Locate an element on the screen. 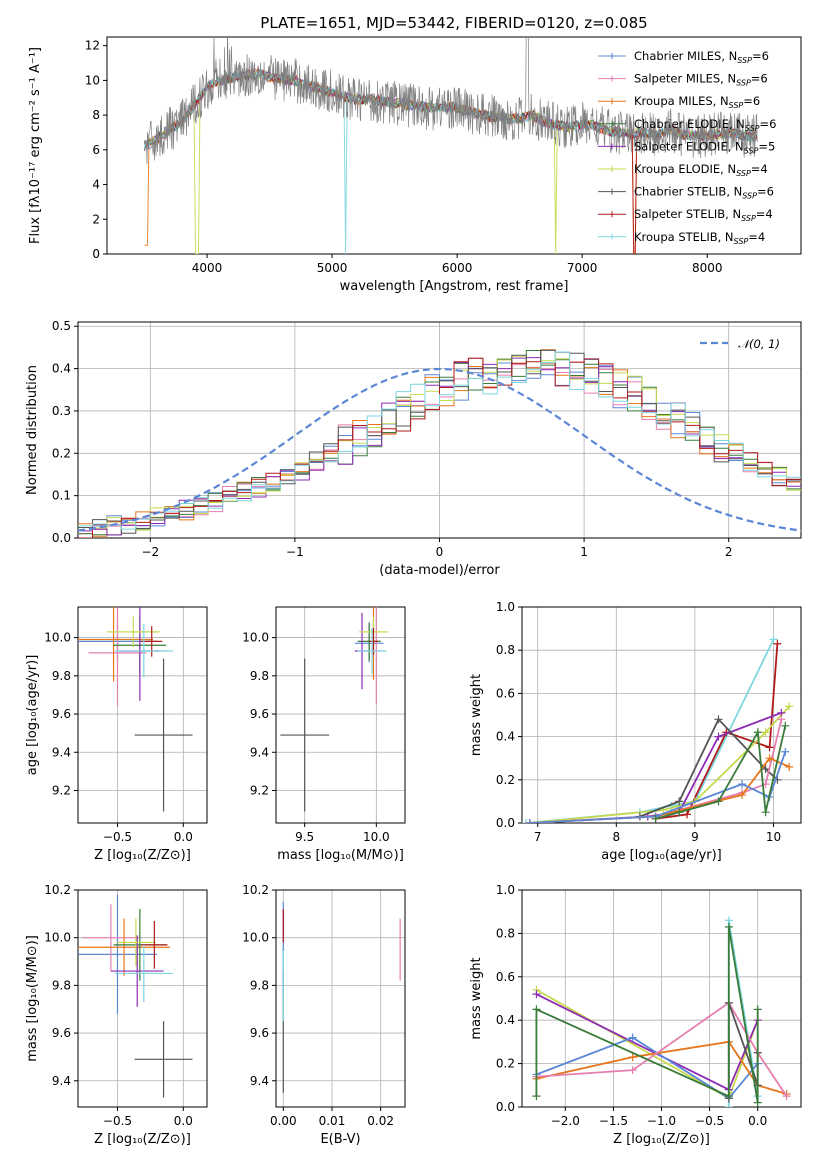  y-tick-label: 0.1 is located at coordinates (61, 496).